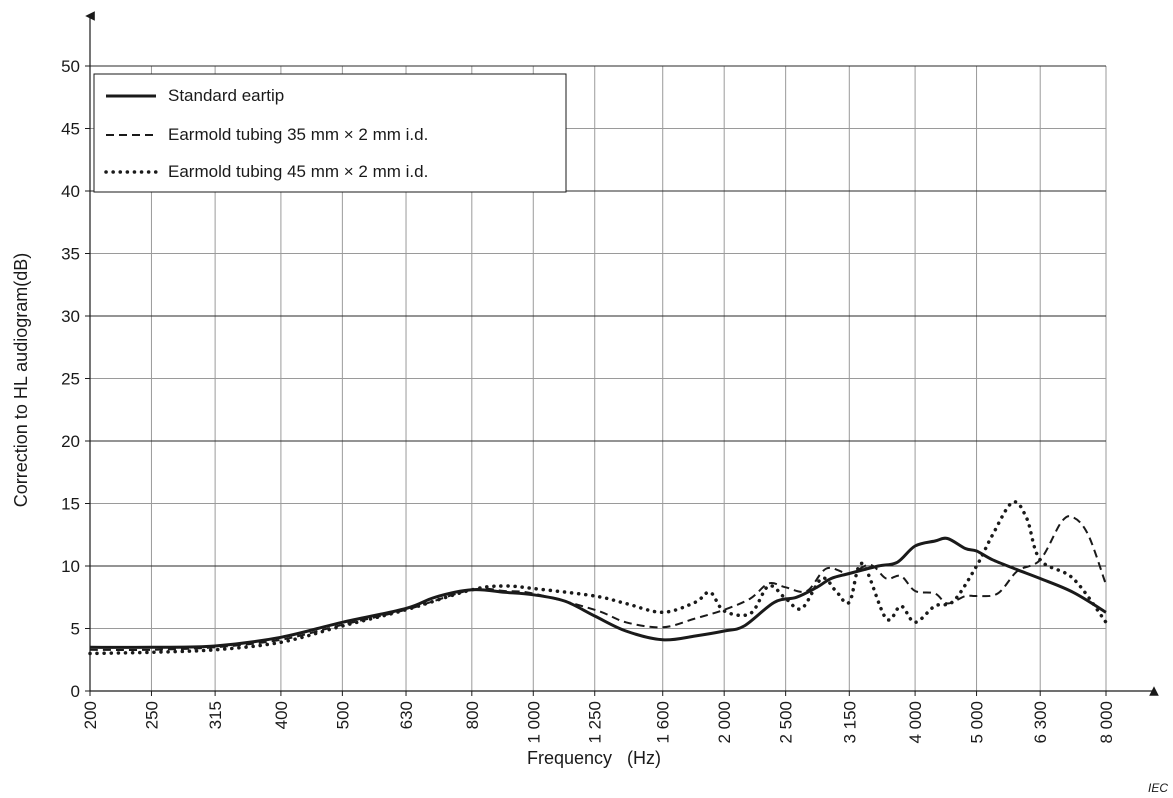 The height and width of the screenshot is (798, 1173). I want to click on y-tick-label: 5, so click(75, 629).